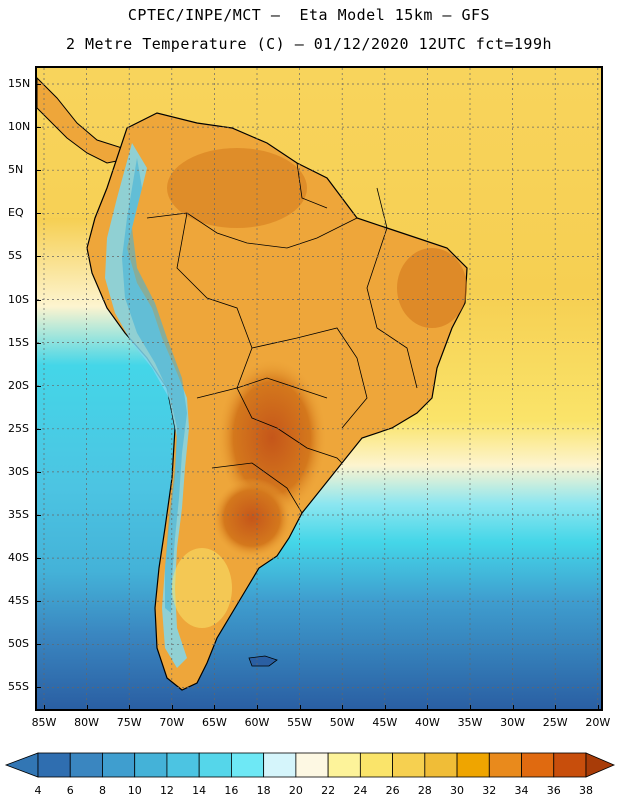  What do you see at coordinates (360, 790) in the screenshot?
I see `colorbar-label: 24` at bounding box center [360, 790].